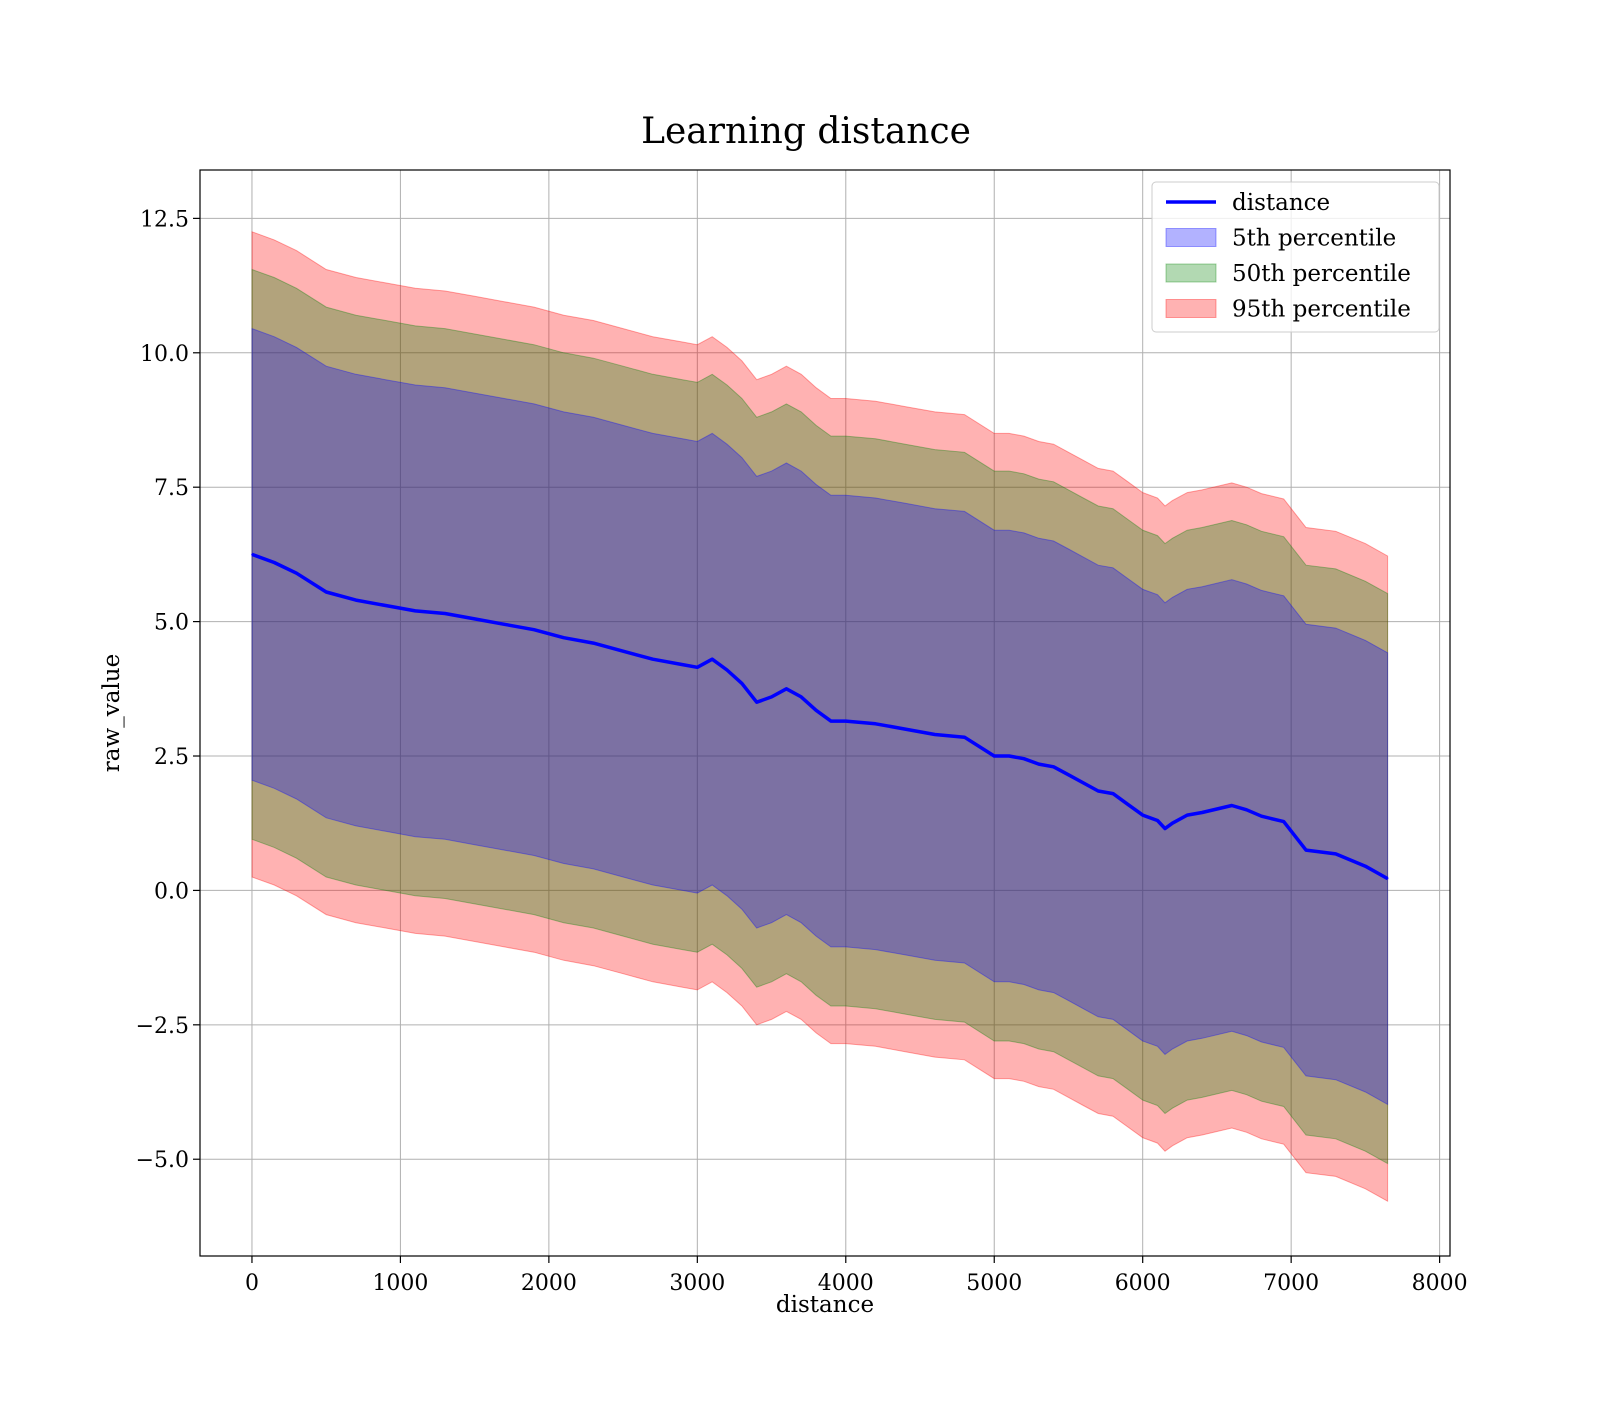 The height and width of the screenshot is (1405, 1600). What do you see at coordinates (171, 488) in the screenshot?
I see `y-tick-label: 7.5` at bounding box center [171, 488].